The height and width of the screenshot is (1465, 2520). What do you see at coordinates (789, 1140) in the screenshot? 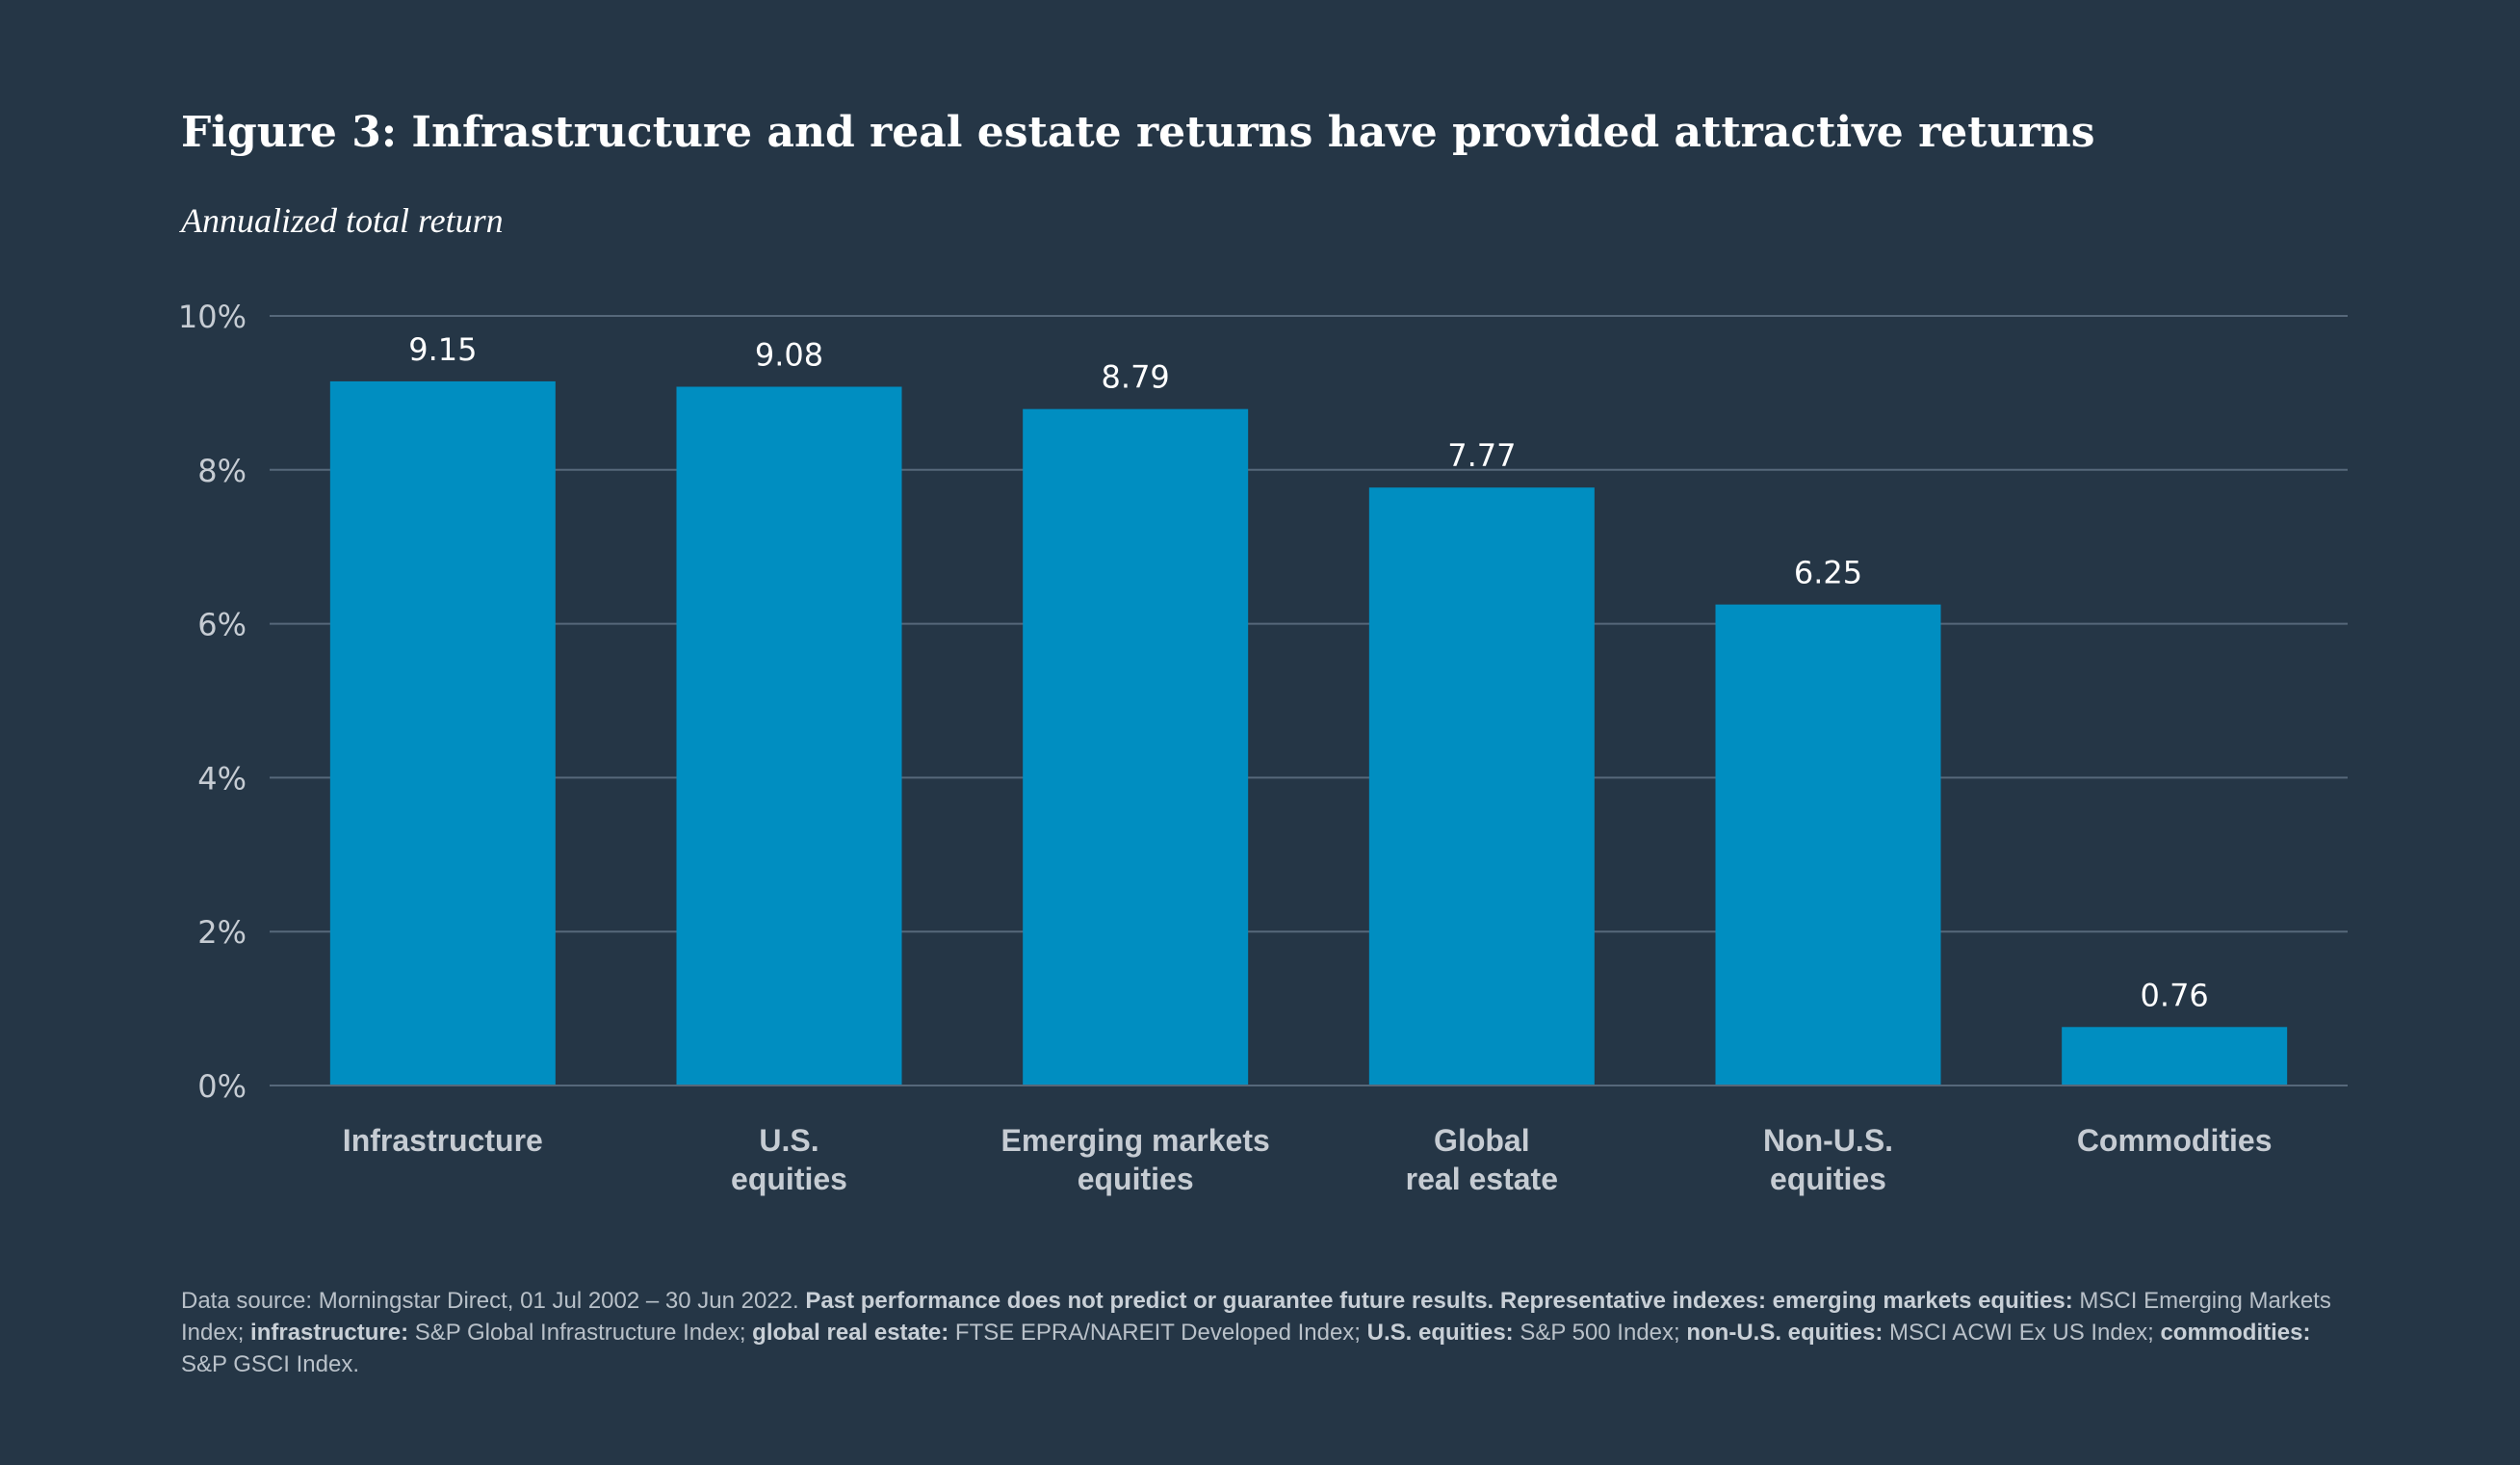
I see `x-tick-label: U.S.` at bounding box center [789, 1140].